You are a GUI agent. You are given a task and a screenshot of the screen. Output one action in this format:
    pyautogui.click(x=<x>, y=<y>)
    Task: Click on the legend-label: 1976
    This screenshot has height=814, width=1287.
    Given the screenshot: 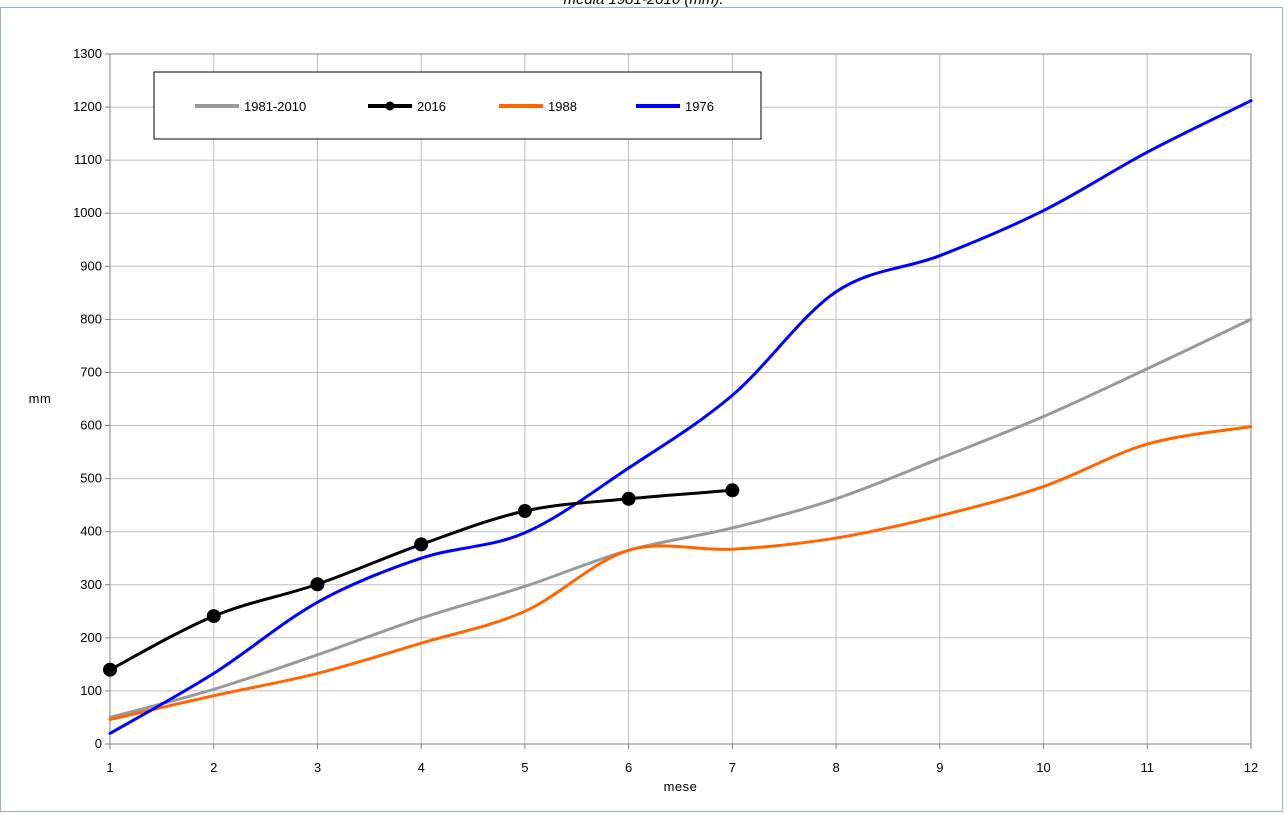 What is the action you would take?
    pyautogui.click(x=699, y=106)
    